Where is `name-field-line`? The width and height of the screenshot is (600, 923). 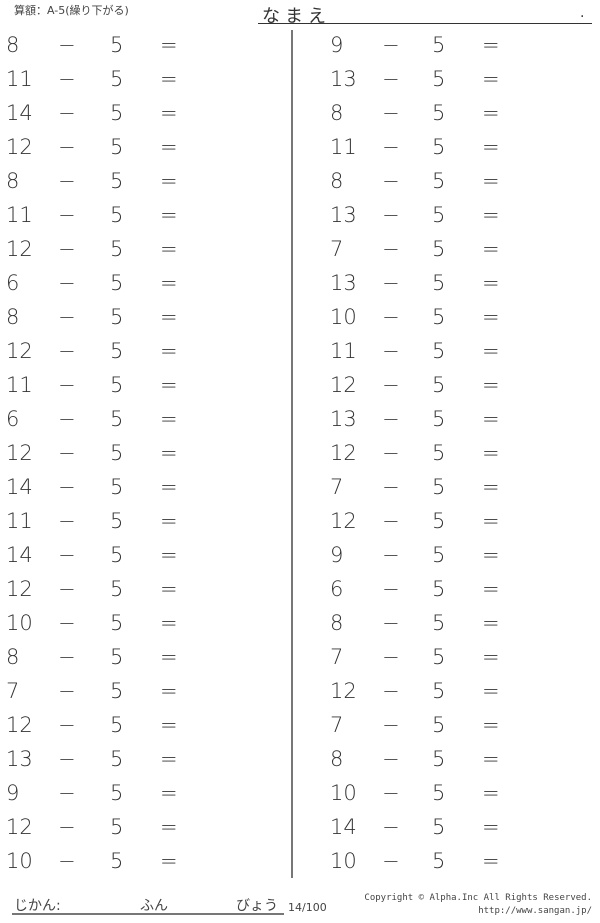
name-field-line is located at coordinates (425, 23).